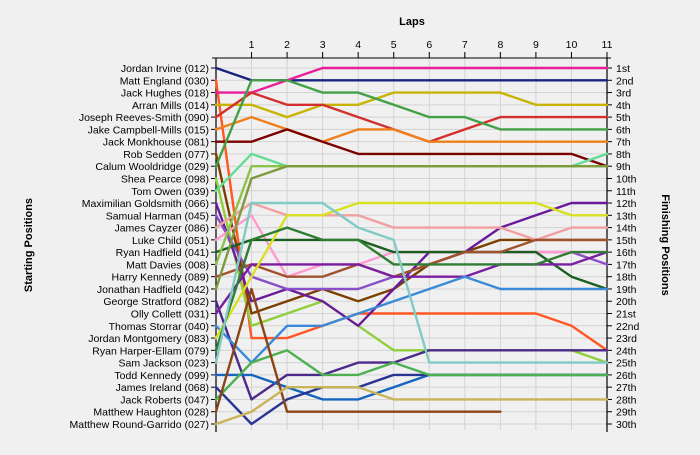 Image resolution: width=700 pixels, height=455 pixels. What do you see at coordinates (162, 253) in the screenshot?
I see `starting-driver-label: Ryan Hadfield (041)` at bounding box center [162, 253].